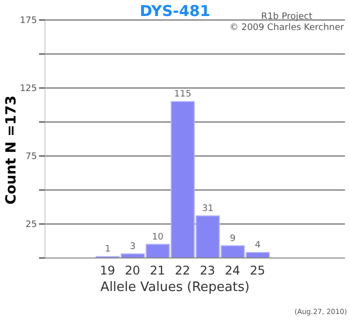  Describe the element at coordinates (175, 11) in the screenshot. I see `chart-title: DYS-481` at that location.